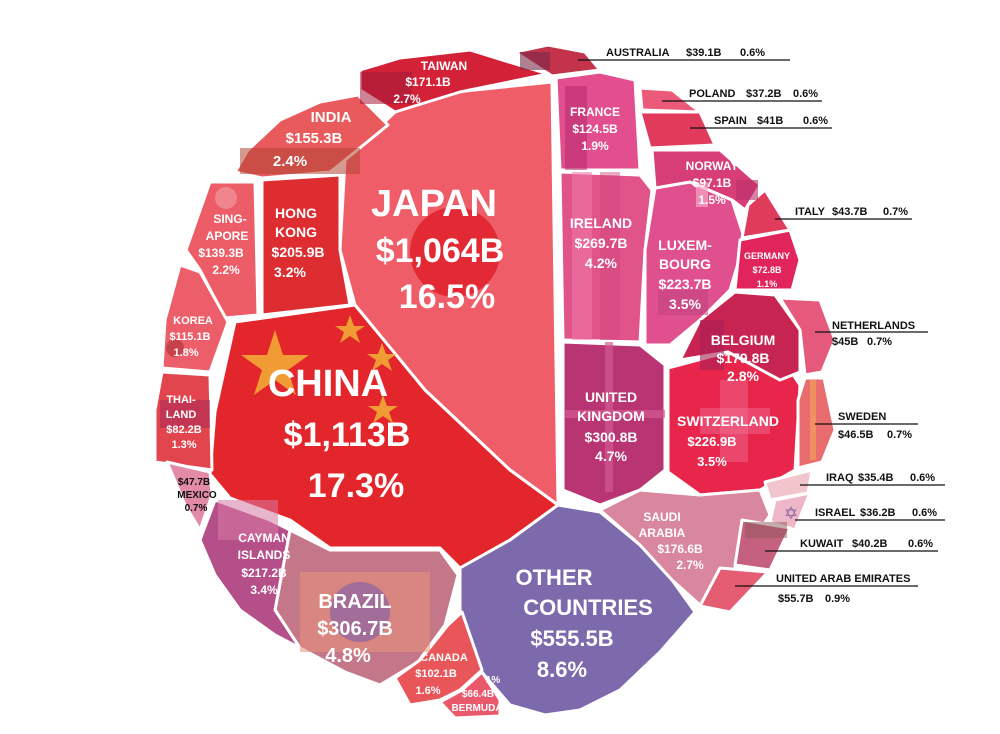  I want to click on canada-label-value: $102.1B, so click(436, 674).